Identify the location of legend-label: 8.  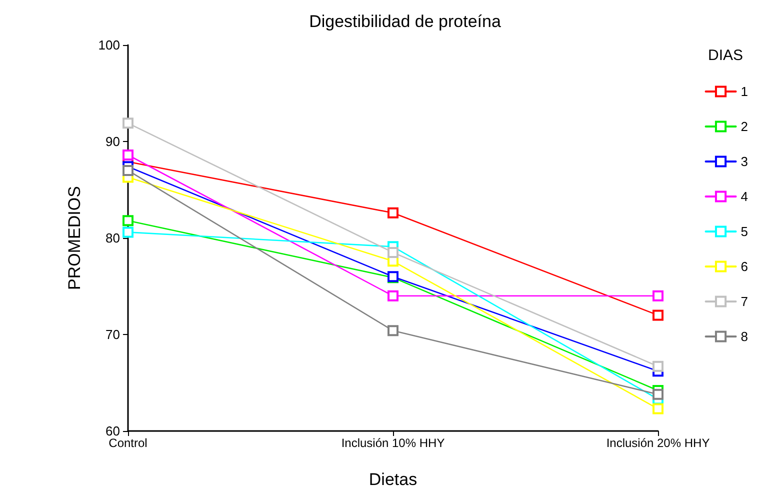
(744, 336).